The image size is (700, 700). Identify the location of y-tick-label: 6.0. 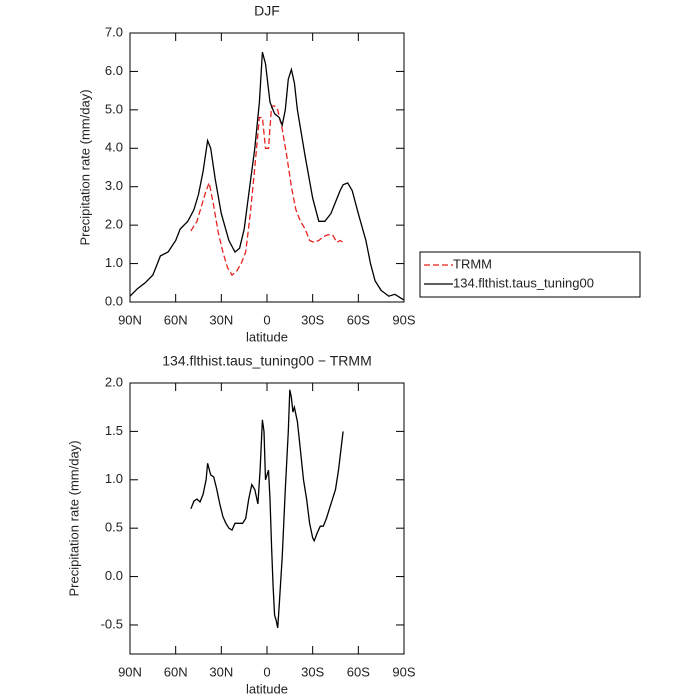
(114, 70).